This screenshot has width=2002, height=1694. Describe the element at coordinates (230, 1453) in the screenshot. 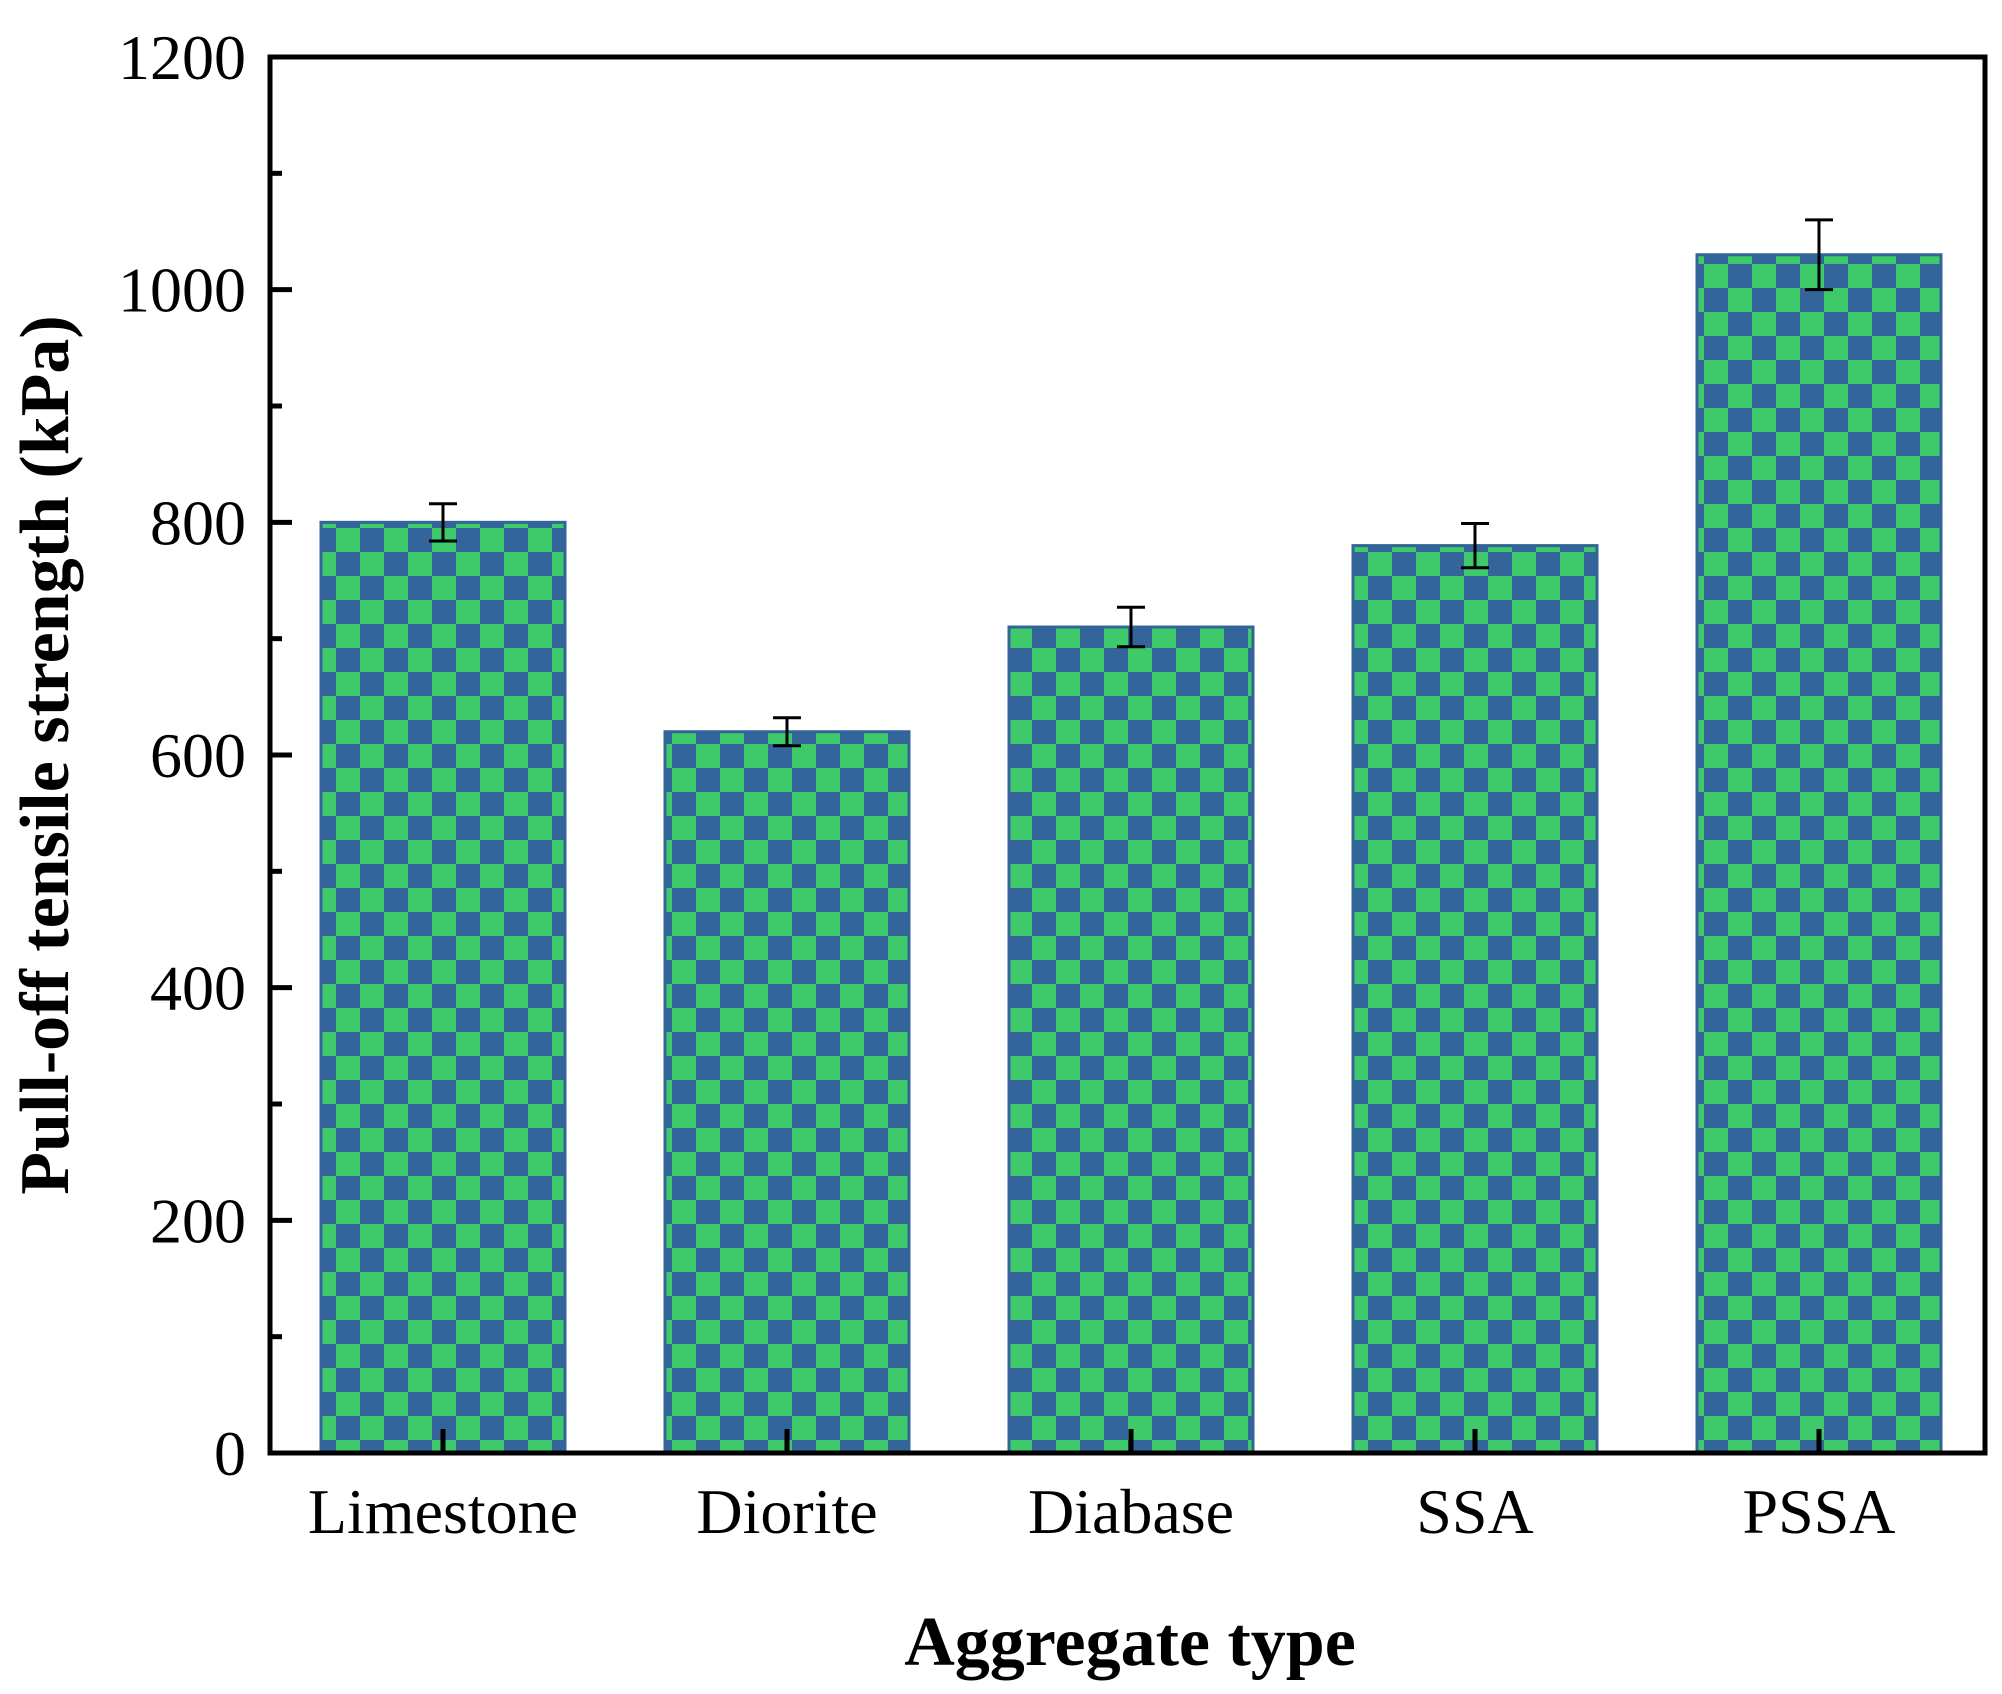

I see `y-tick-label-0: 0` at that location.